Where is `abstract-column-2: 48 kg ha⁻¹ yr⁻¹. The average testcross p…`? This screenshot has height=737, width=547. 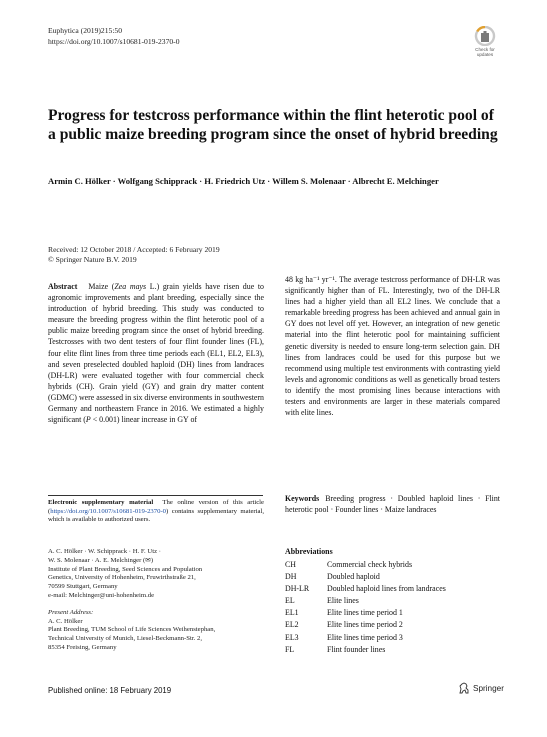 abstract-column-2: 48 kg ha⁻¹ yr⁻¹. The average testcross p… is located at coordinates (392, 346).